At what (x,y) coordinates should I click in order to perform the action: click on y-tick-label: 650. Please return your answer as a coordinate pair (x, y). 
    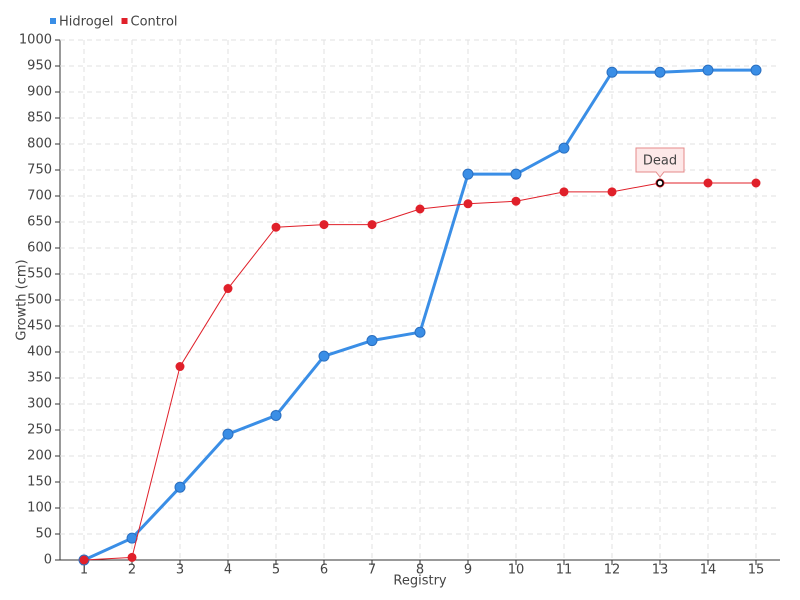
    Looking at the image, I should click on (39, 222).